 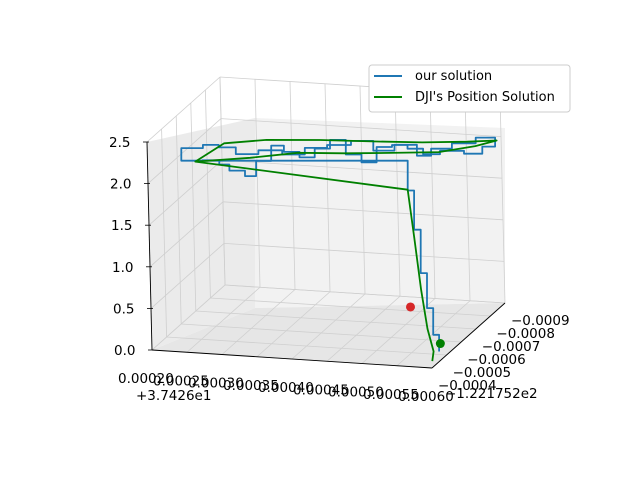 I want to click on x-axis-line, so click(x=292, y=359).